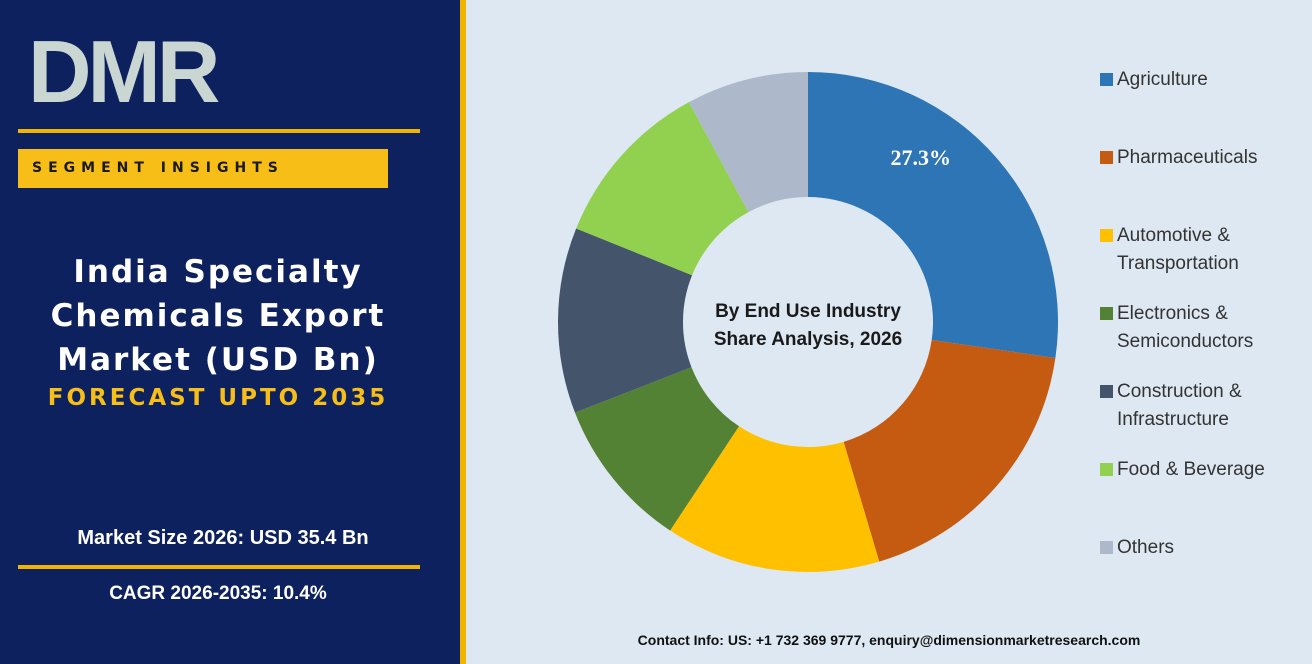 The width and height of the screenshot is (1312, 664). What do you see at coordinates (1178, 249) in the screenshot?
I see `legend-label: Automotive & Transportation` at bounding box center [1178, 249].